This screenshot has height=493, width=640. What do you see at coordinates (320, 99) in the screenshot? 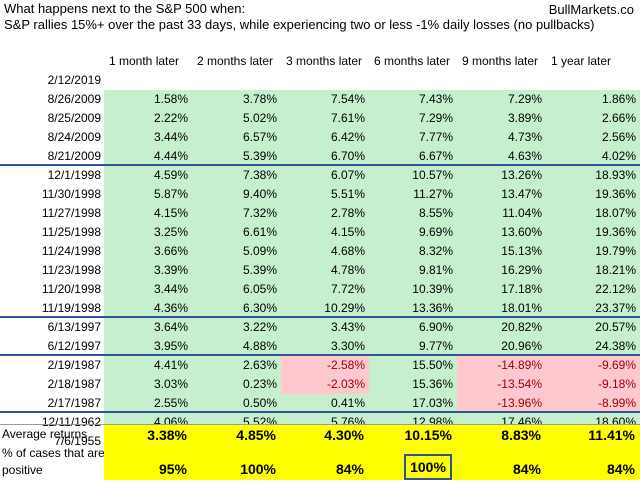
I see `table-row: 8/26/2009 1.58% 3.78% 7.54% 7.43% 7.29% 1.86%` at bounding box center [320, 99].